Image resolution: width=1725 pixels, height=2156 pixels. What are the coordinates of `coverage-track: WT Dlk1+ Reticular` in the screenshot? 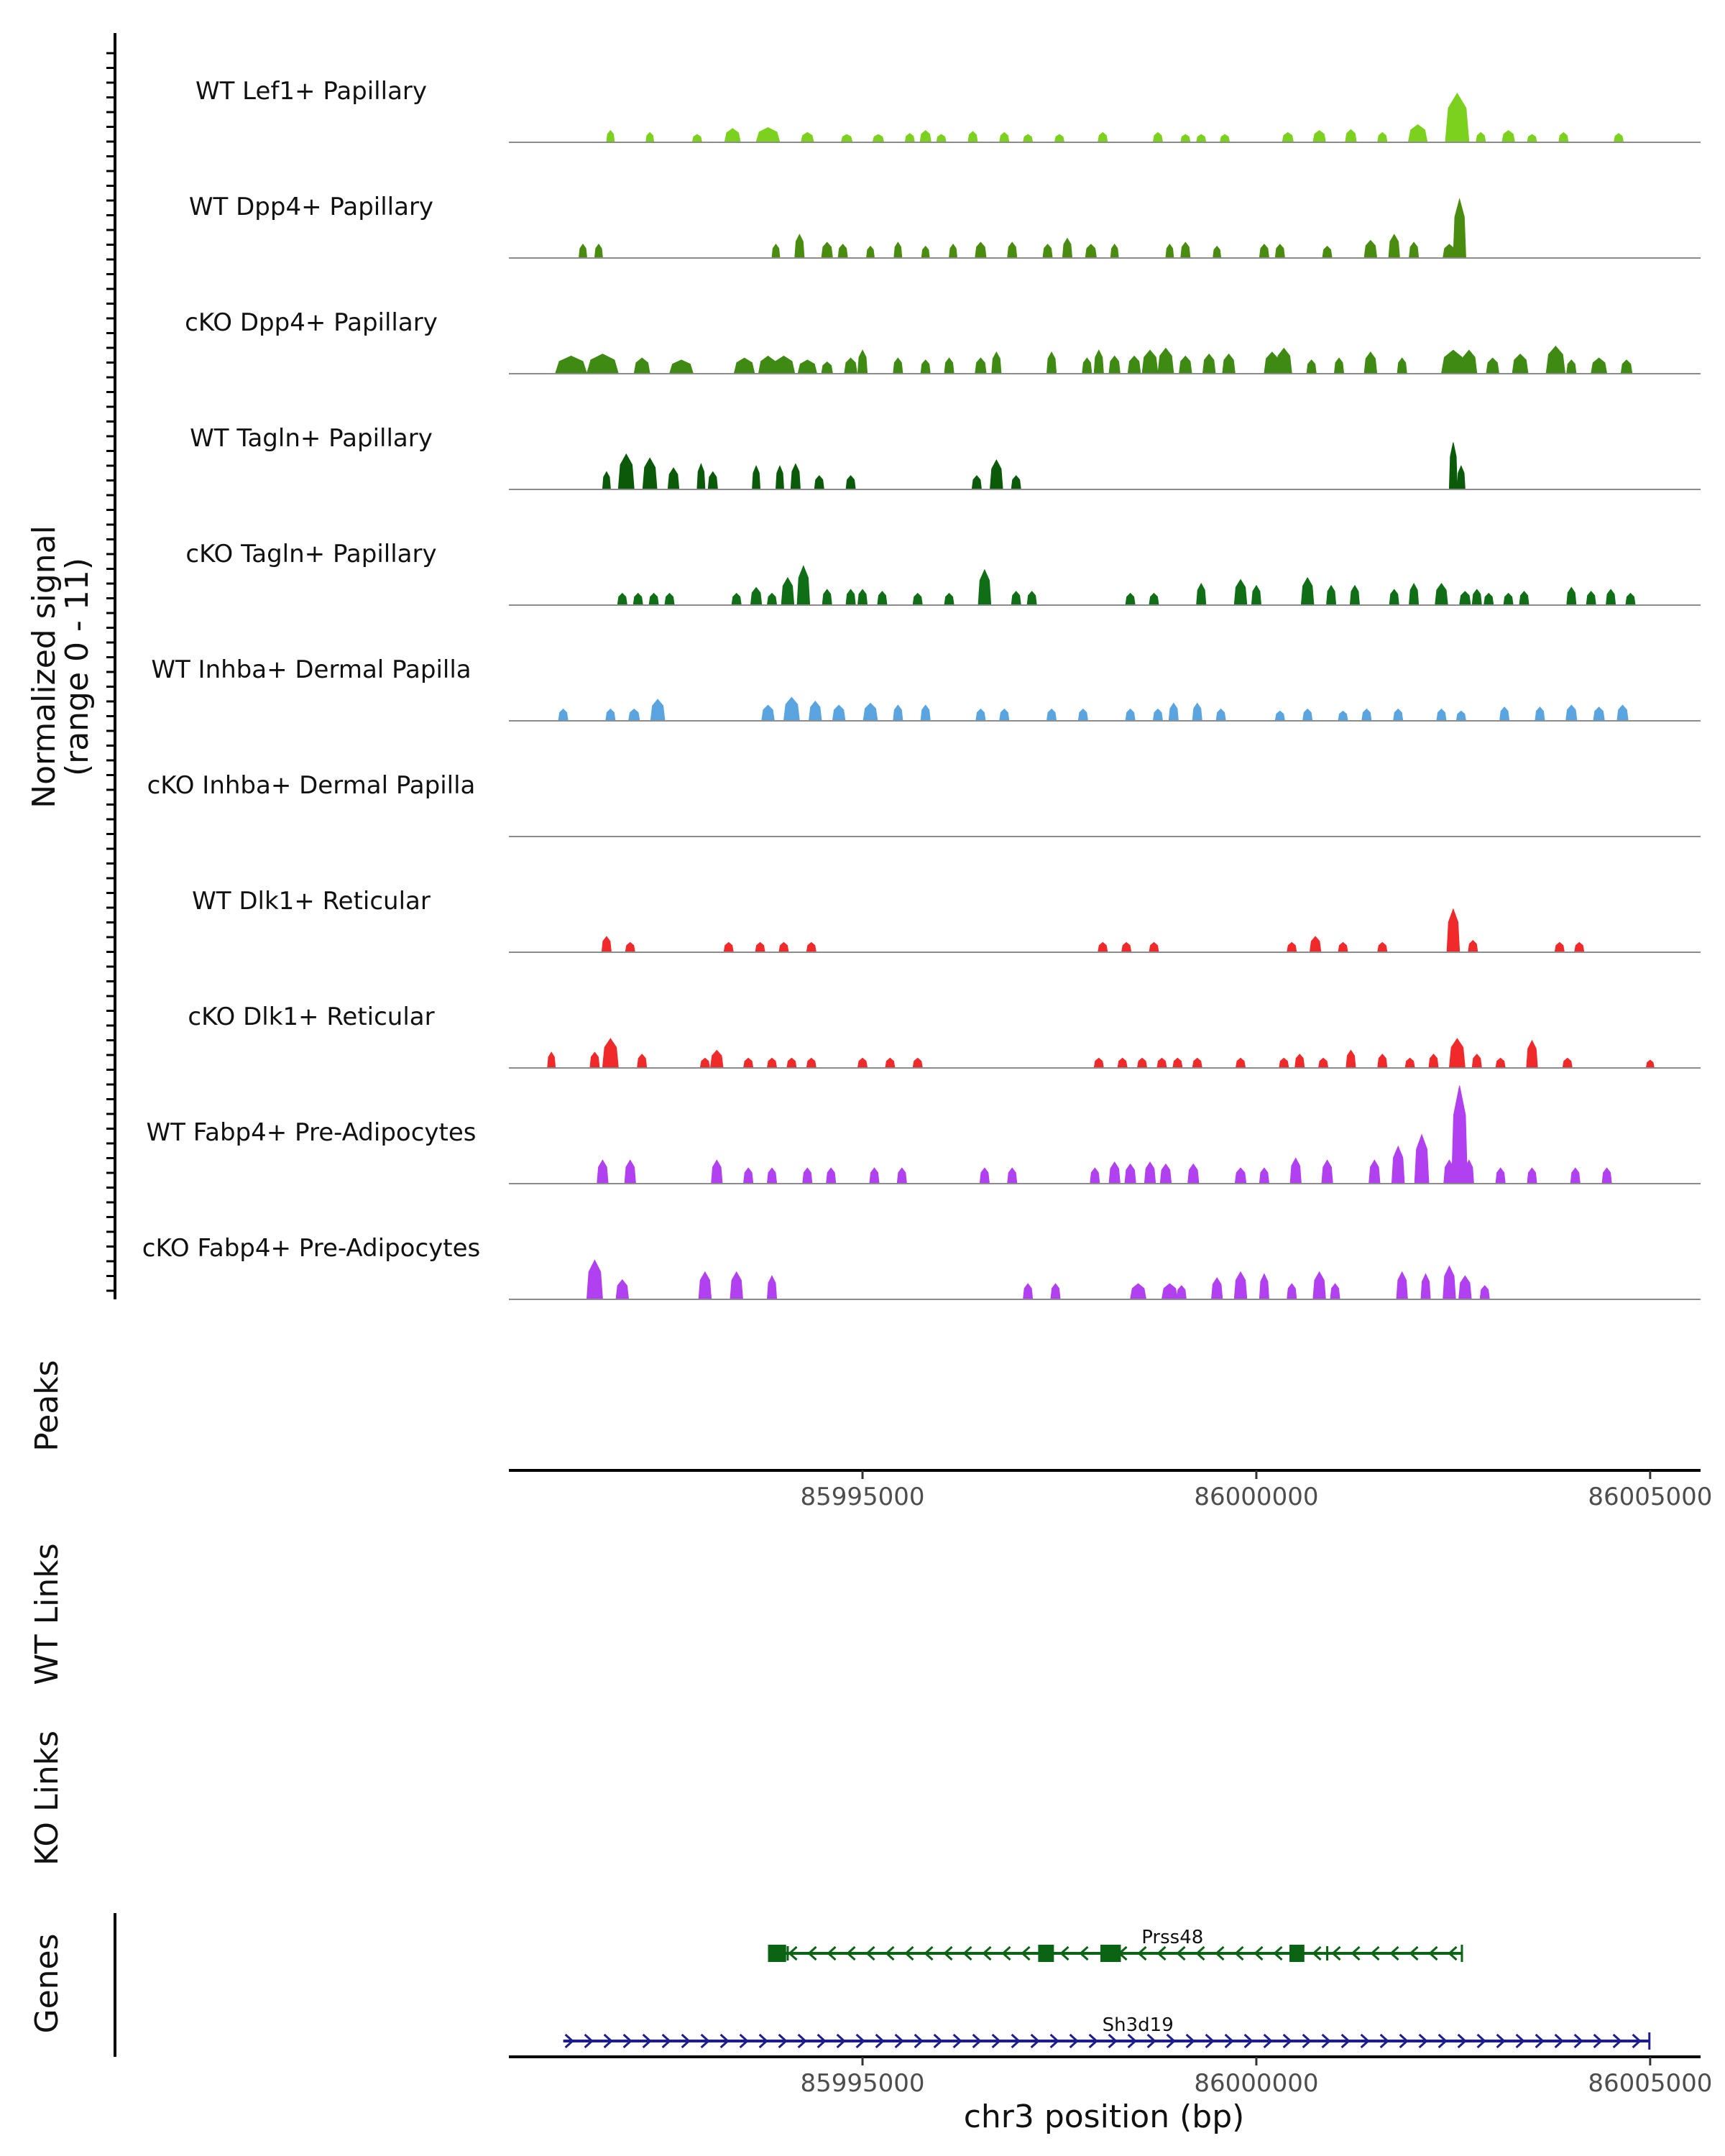 It's located at (946, 920).